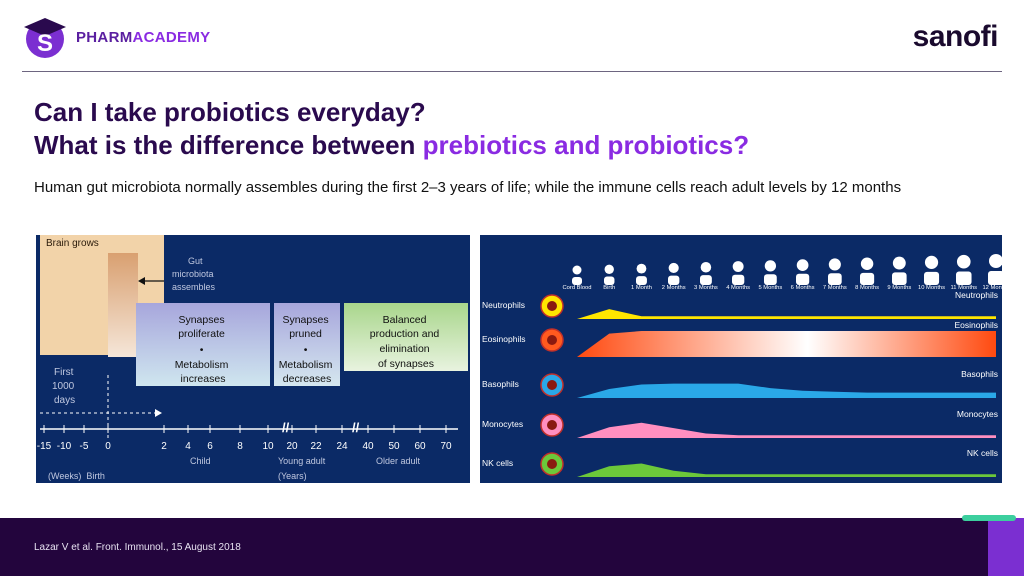 The image size is (1024, 576). I want to click on age-tick-label: 60, so click(420, 446).